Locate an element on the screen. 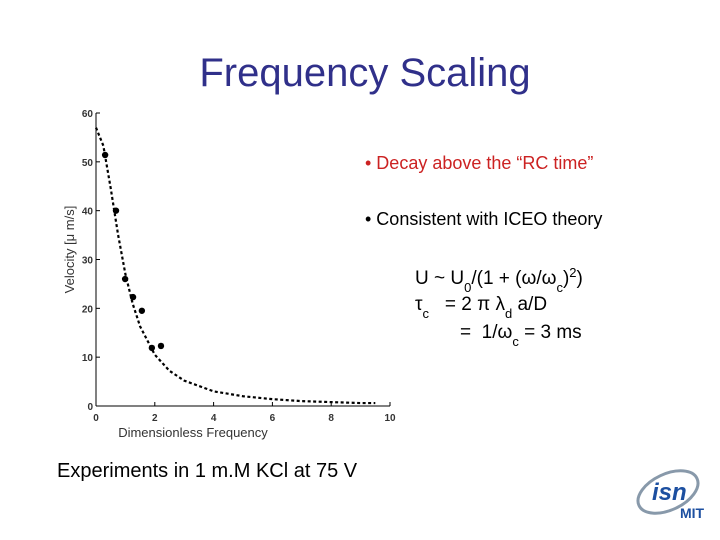  equation-sub: 0 is located at coordinates (467, 287).